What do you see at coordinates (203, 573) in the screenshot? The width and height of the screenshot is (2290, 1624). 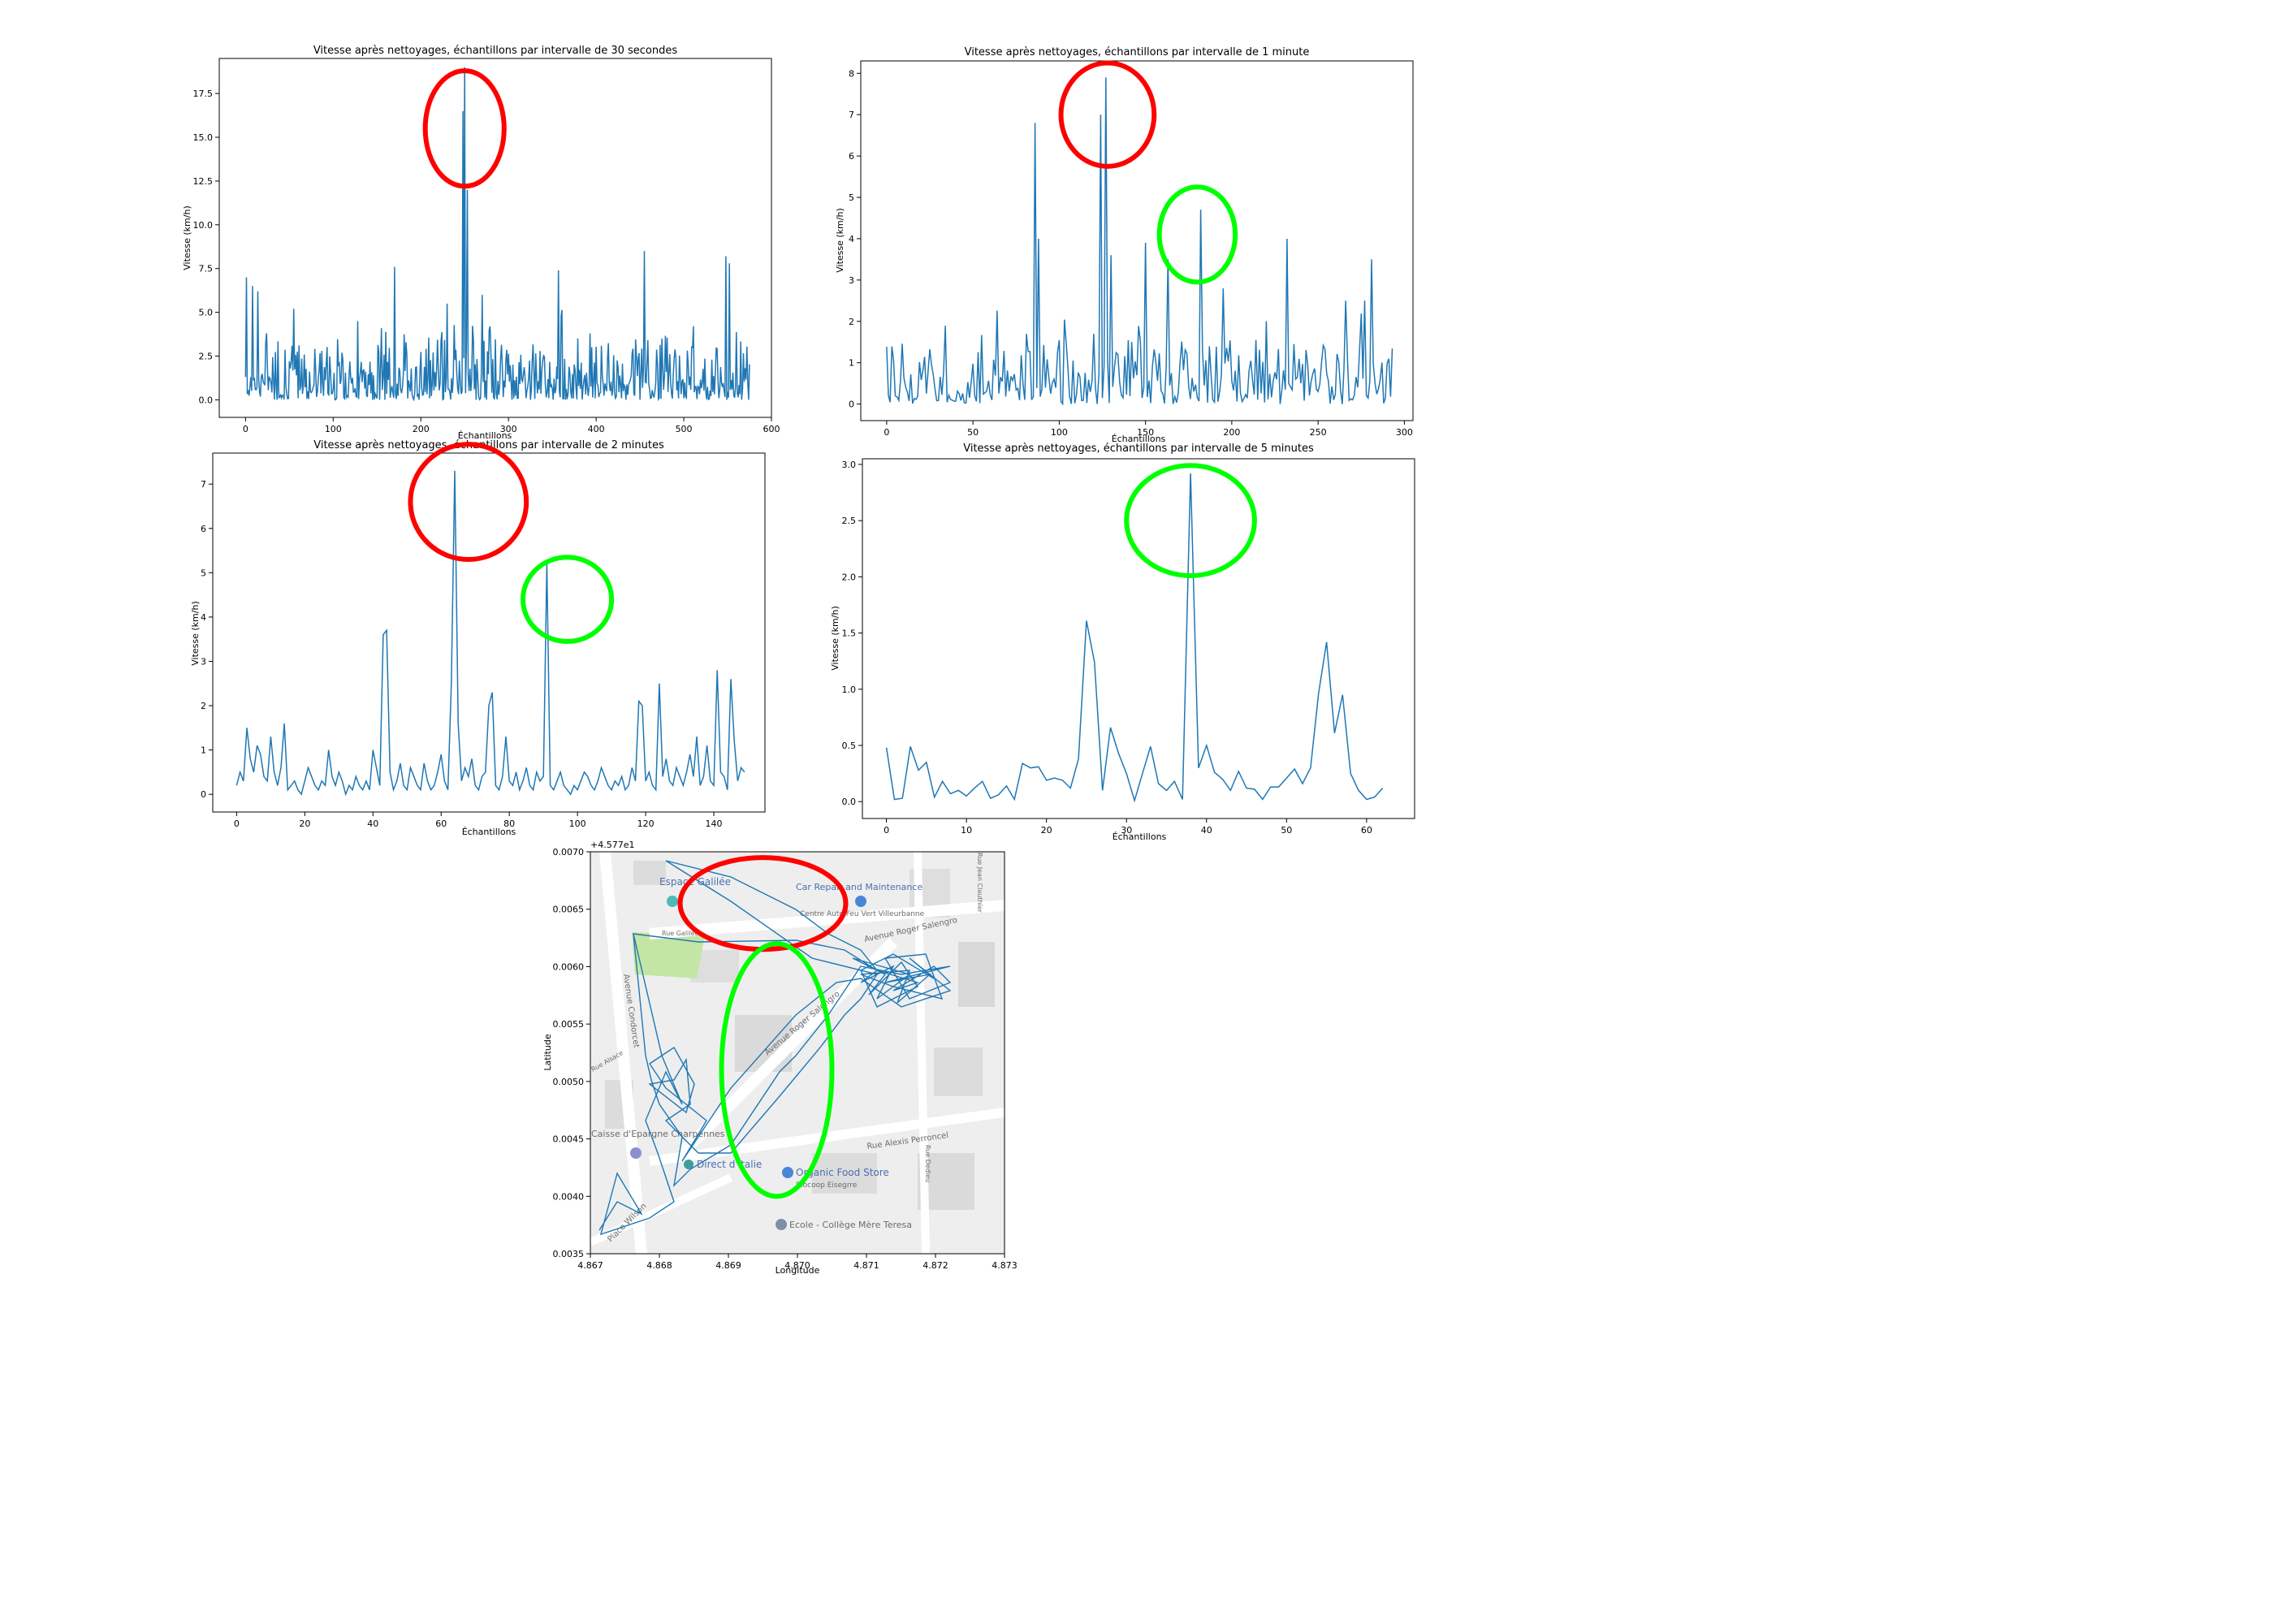 I see `y-tick-label: 5` at bounding box center [203, 573].